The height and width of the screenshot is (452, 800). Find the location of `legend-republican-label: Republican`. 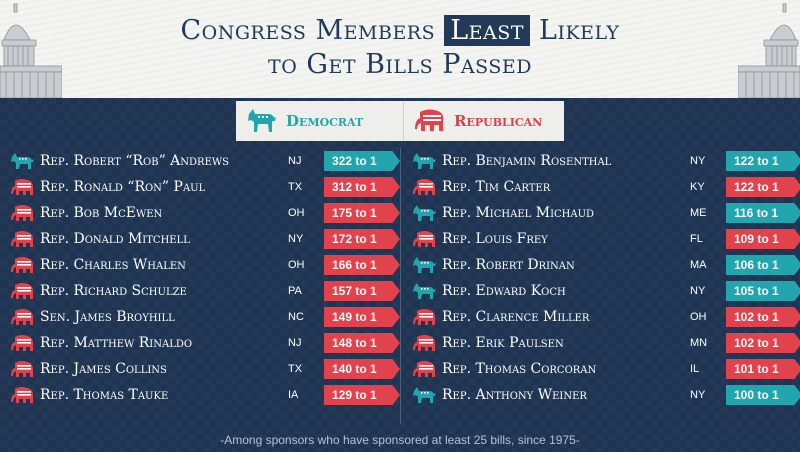

legend-republican-label: Republican is located at coordinates (498, 121).